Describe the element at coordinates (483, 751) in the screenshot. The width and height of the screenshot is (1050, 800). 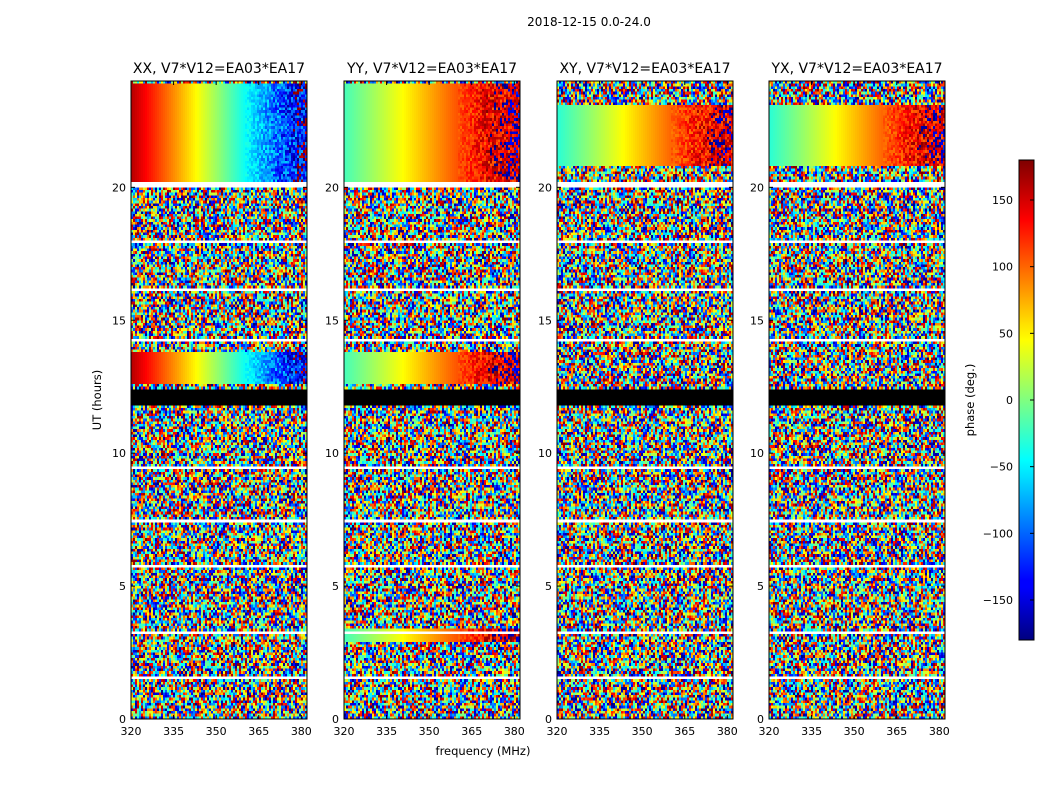
I see `x-axis-label: frequency (MHz)` at that location.